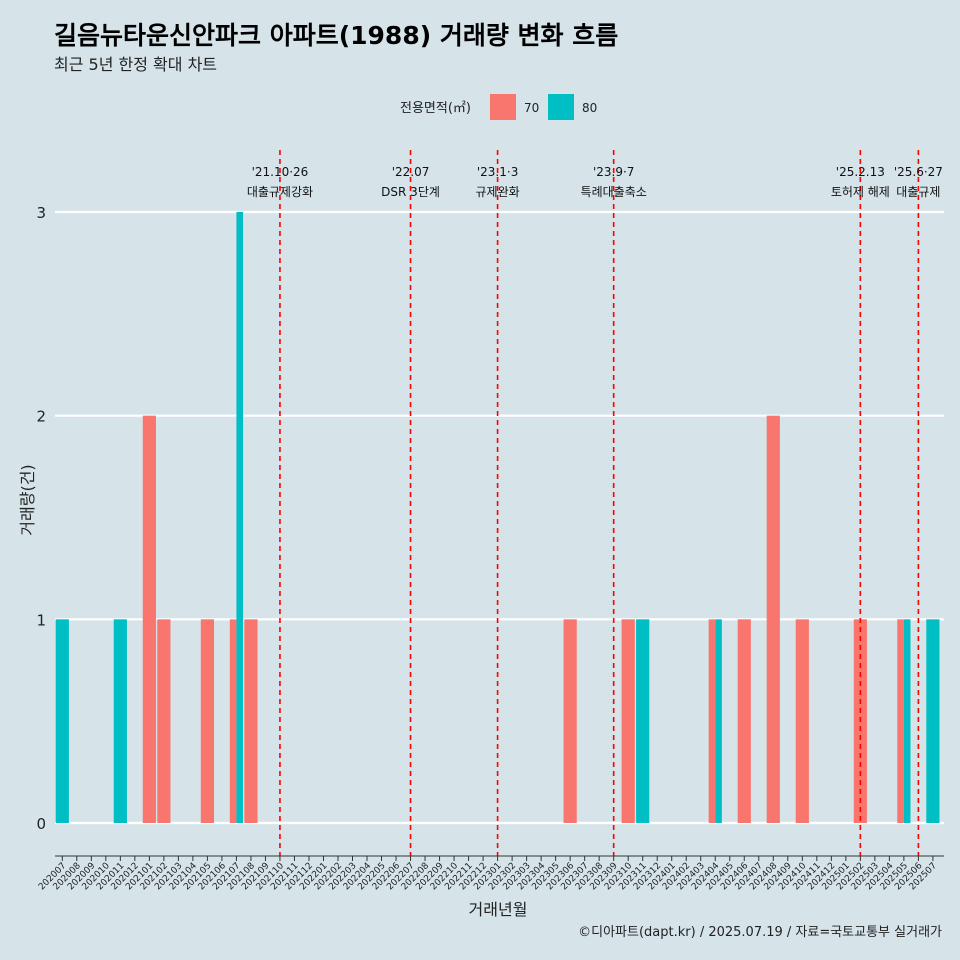  Describe the element at coordinates (589, 108) in the screenshot. I see `legend-label-80: 80` at that location.